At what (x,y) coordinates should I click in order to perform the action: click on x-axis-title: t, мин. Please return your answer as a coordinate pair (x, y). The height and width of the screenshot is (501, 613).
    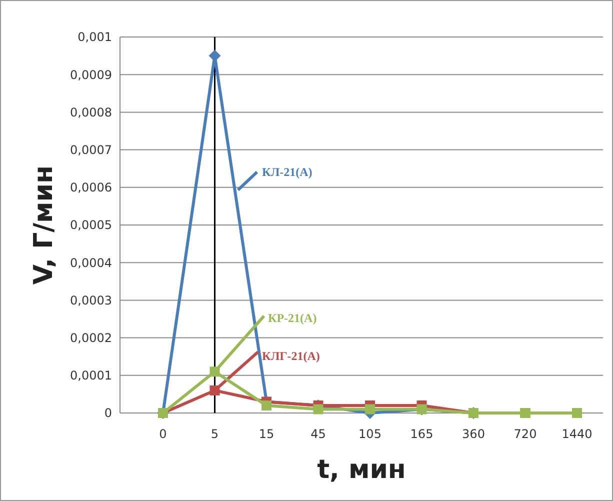
    Looking at the image, I should click on (361, 470).